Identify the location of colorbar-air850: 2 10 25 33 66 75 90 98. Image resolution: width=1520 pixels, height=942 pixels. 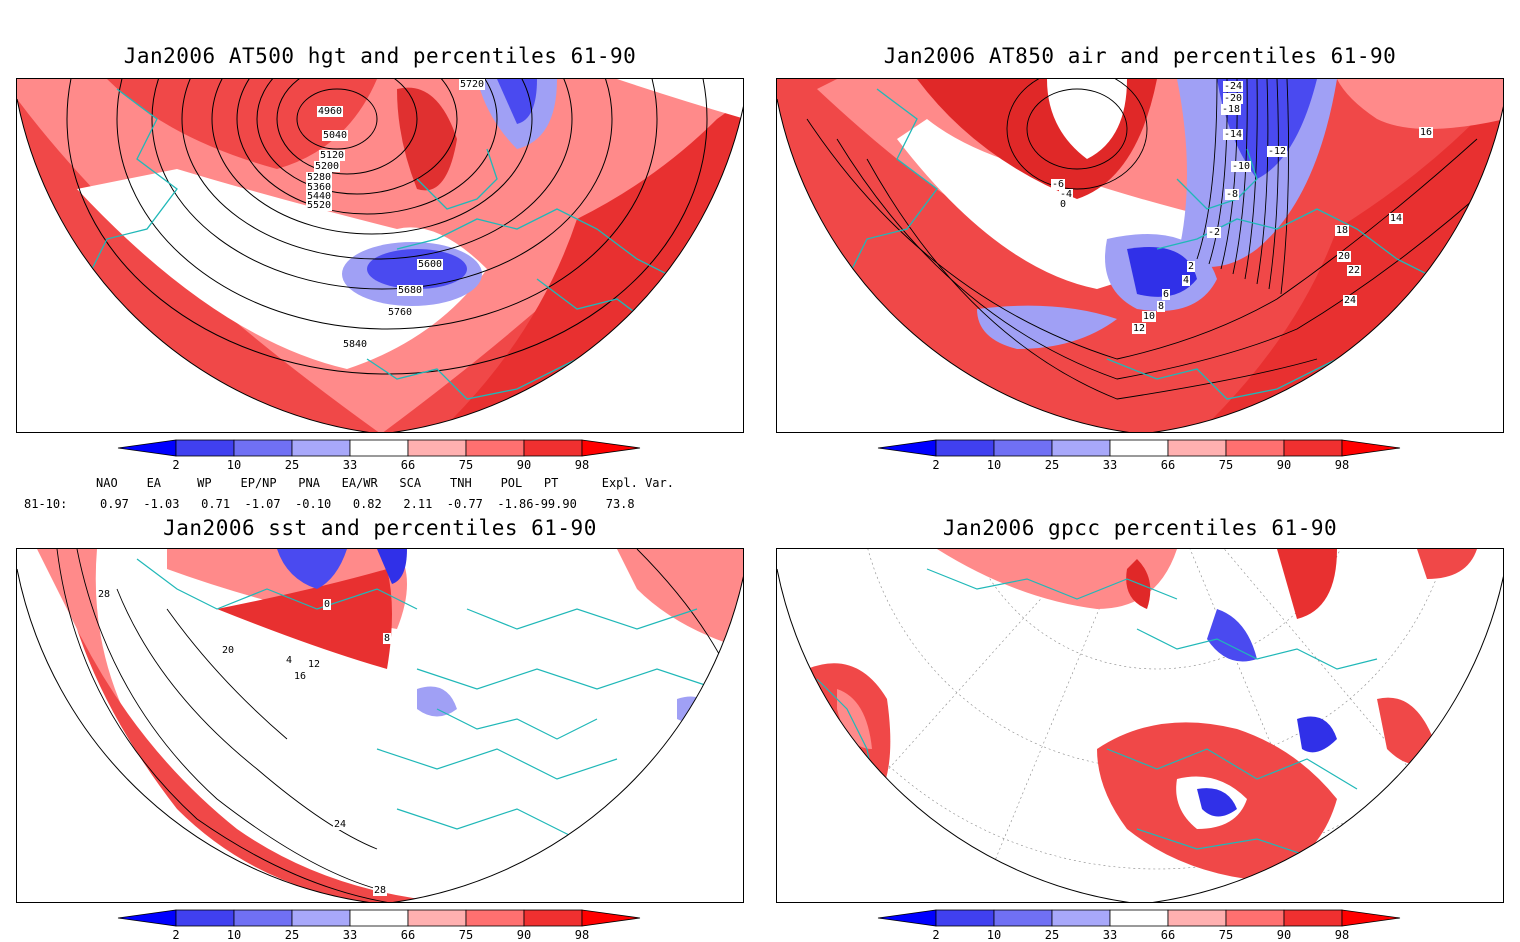
(1139, 456).